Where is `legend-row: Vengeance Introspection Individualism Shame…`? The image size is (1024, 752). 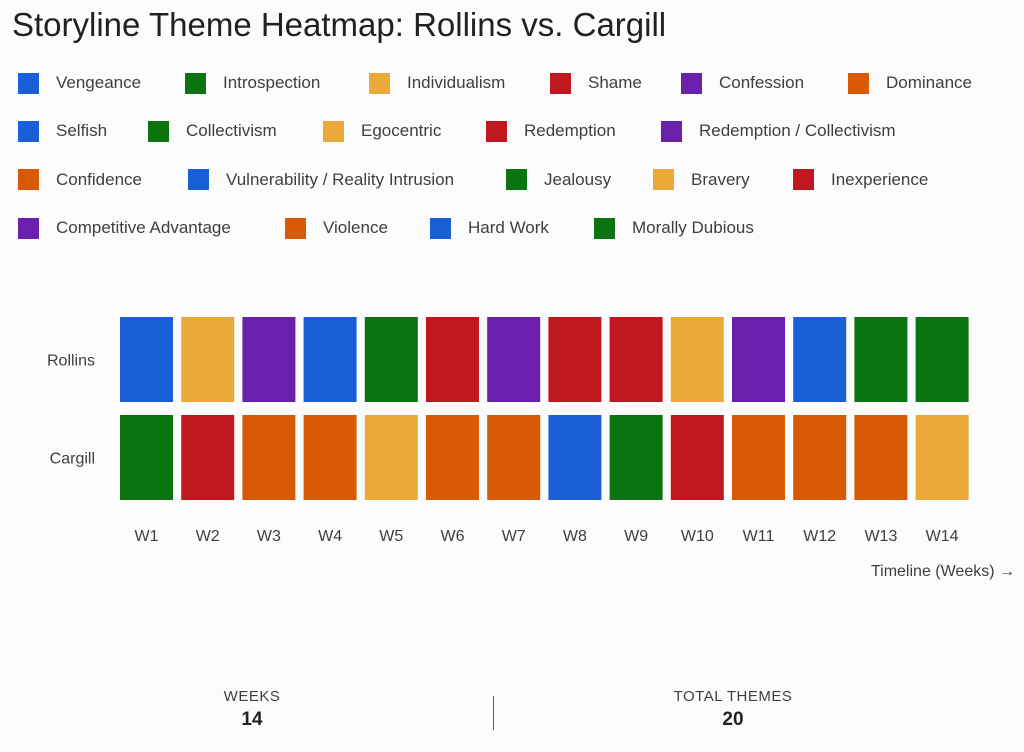 legend-row: Vengeance Introspection Individualism Shame… is located at coordinates (518, 88).